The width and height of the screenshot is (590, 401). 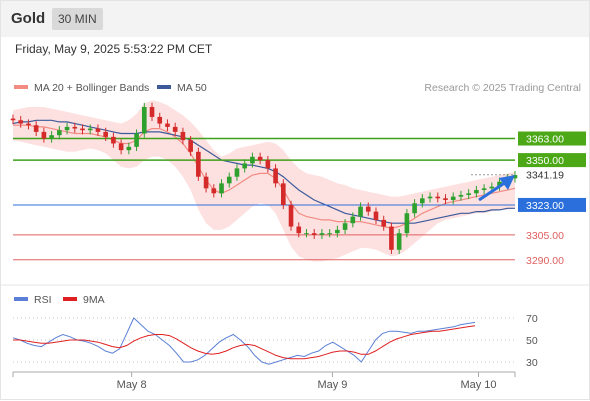 I want to click on forecast-arrow-line, so click(x=492, y=191).